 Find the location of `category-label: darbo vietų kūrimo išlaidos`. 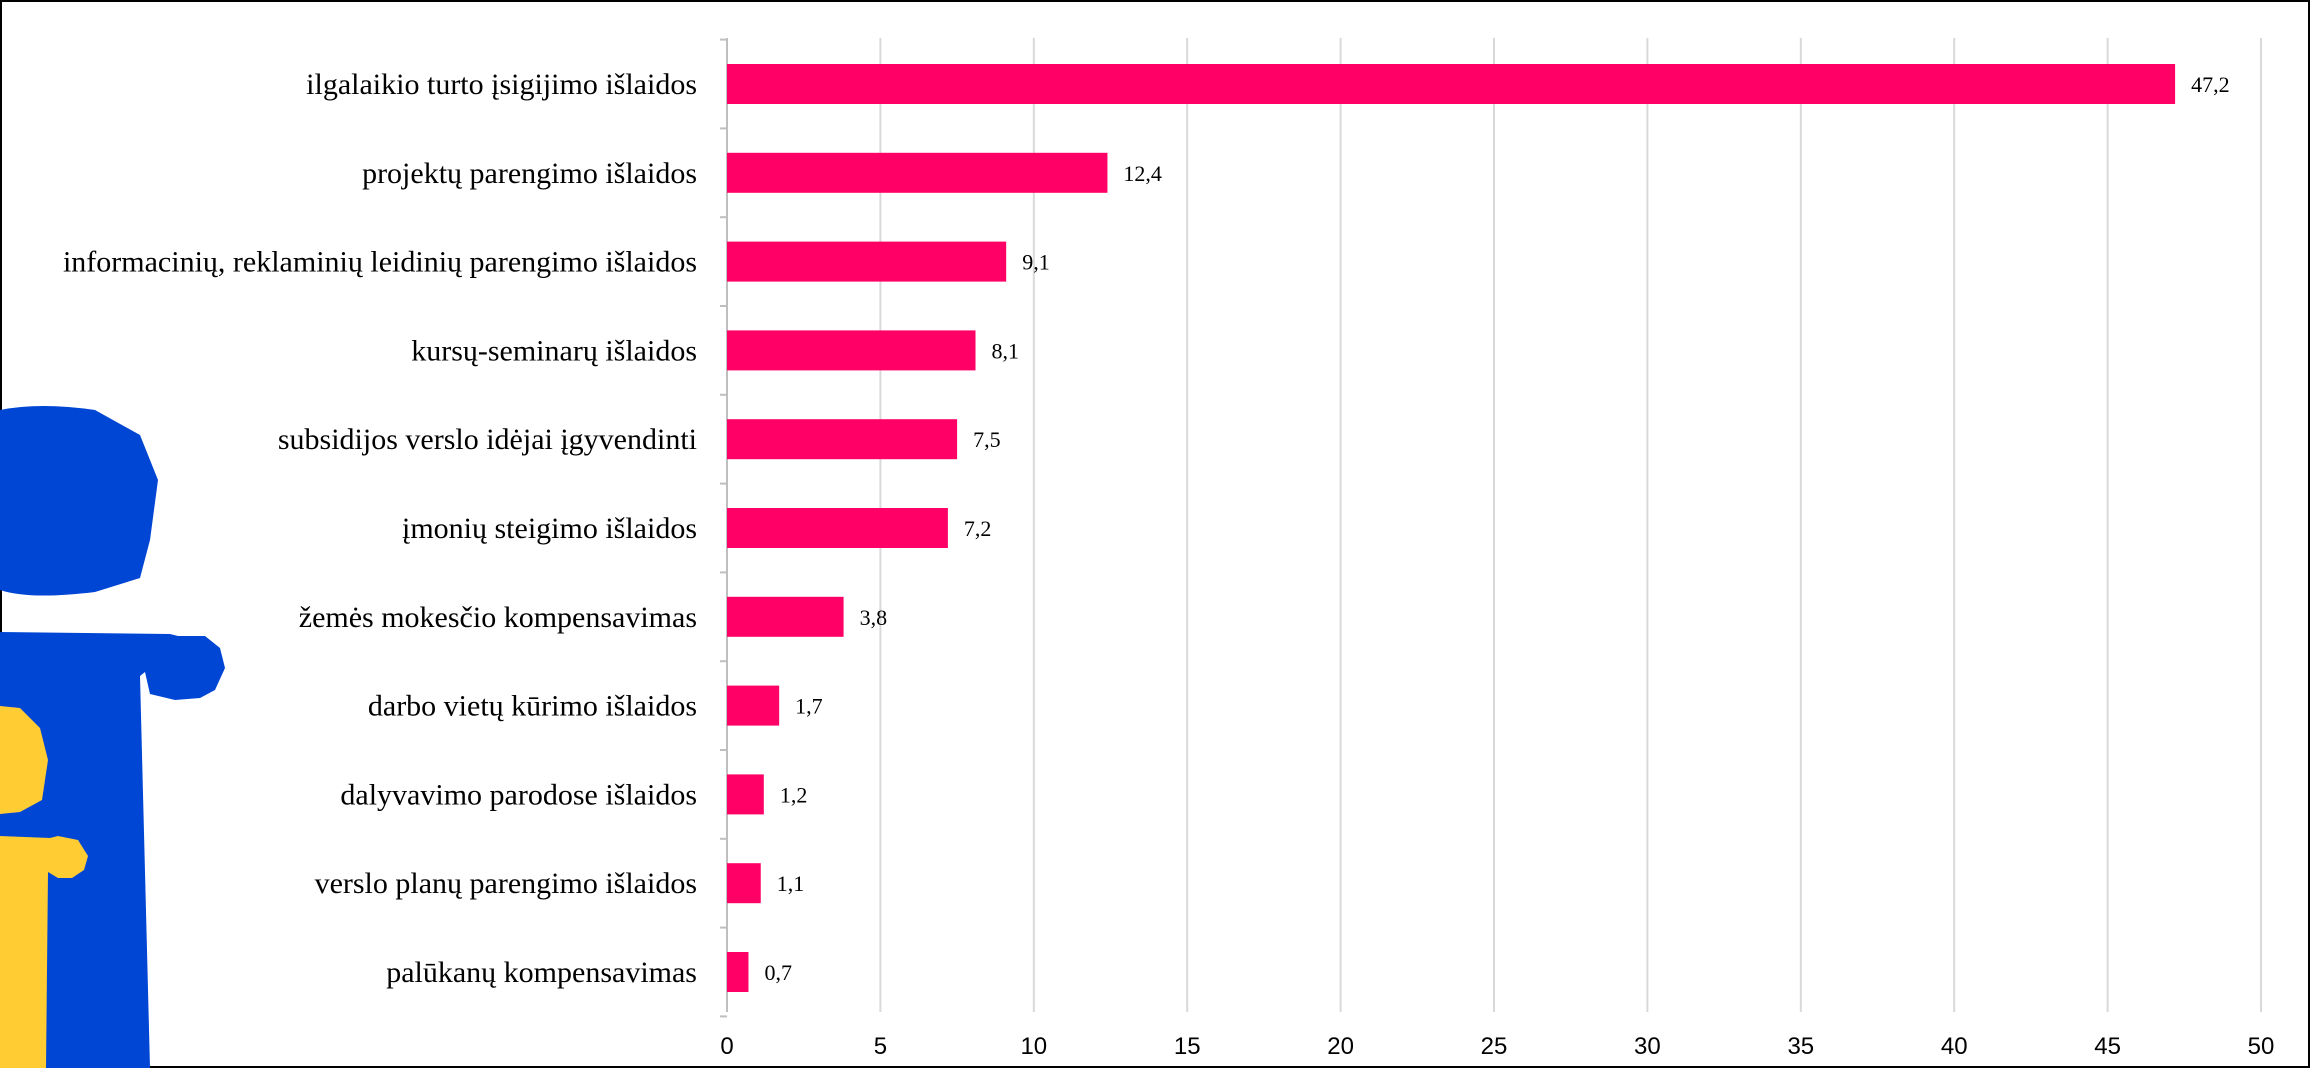

category-label: darbo vietų kūrimo išlaidos is located at coordinates (532, 706).